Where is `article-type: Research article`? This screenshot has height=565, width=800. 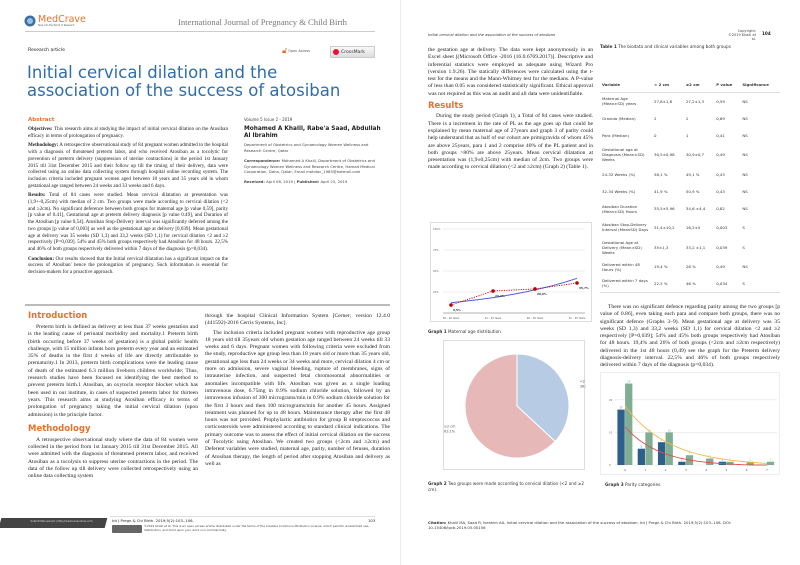
article-type: Research article is located at coordinates (46, 50).